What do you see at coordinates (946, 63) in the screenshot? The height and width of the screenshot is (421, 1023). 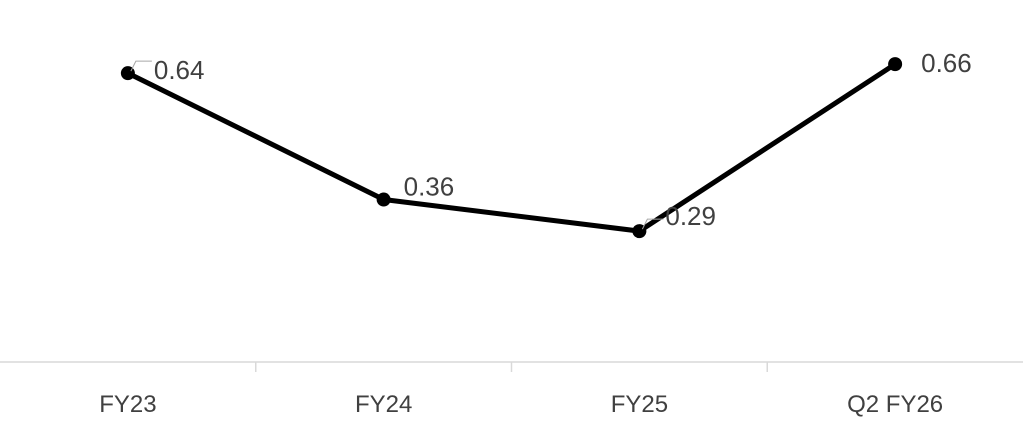 I see `data-label: 0.66` at bounding box center [946, 63].